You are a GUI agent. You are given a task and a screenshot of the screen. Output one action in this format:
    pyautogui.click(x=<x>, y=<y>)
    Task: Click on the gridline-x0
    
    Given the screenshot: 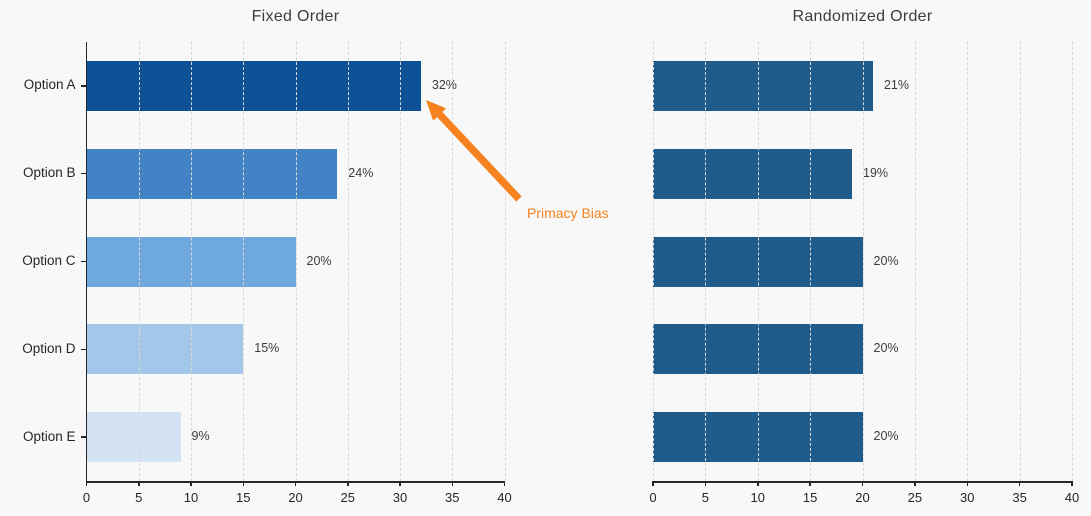 What is the action you would take?
    pyautogui.click(x=653, y=261)
    